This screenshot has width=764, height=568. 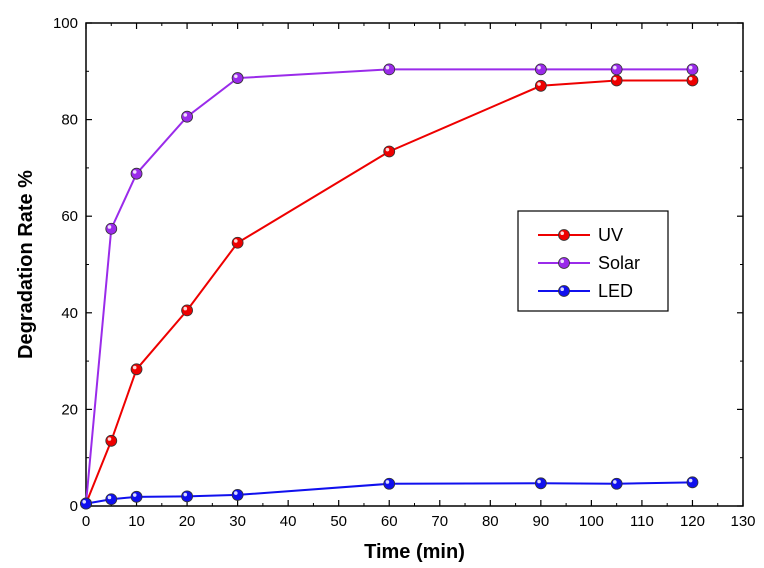 What do you see at coordinates (136, 521) in the screenshot?
I see `x-tick-label: 10` at bounding box center [136, 521].